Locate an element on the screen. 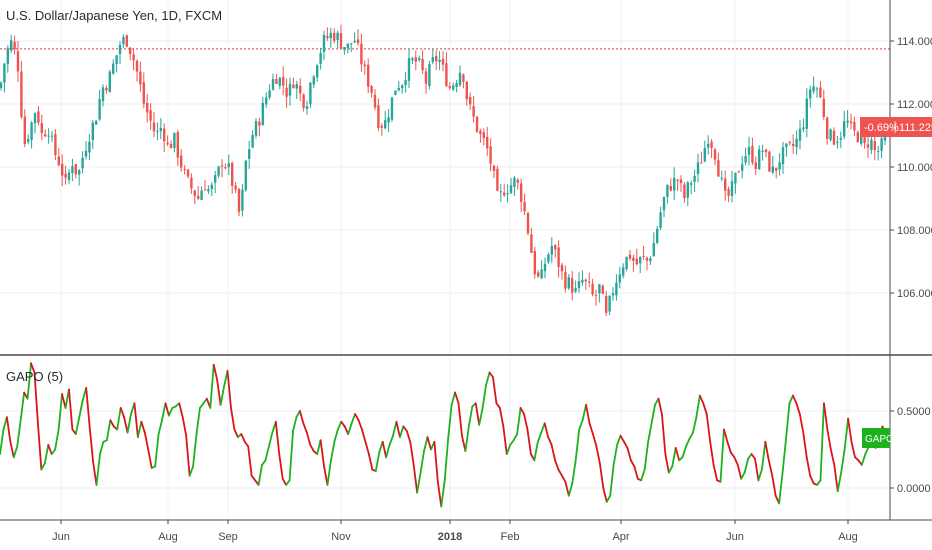 Image resolution: width=932 pixels, height=550 pixels. gapo-axis: 0.5000 0.0000 is located at coordinates (910, 450).